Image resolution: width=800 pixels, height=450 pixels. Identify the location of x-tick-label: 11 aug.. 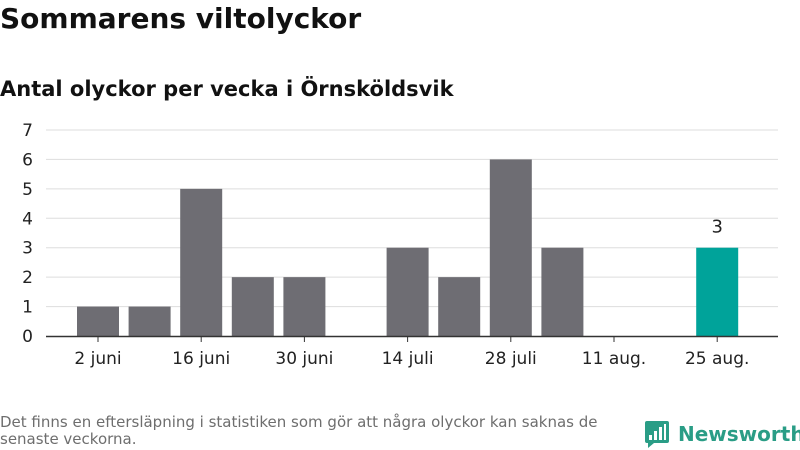
(614, 359).